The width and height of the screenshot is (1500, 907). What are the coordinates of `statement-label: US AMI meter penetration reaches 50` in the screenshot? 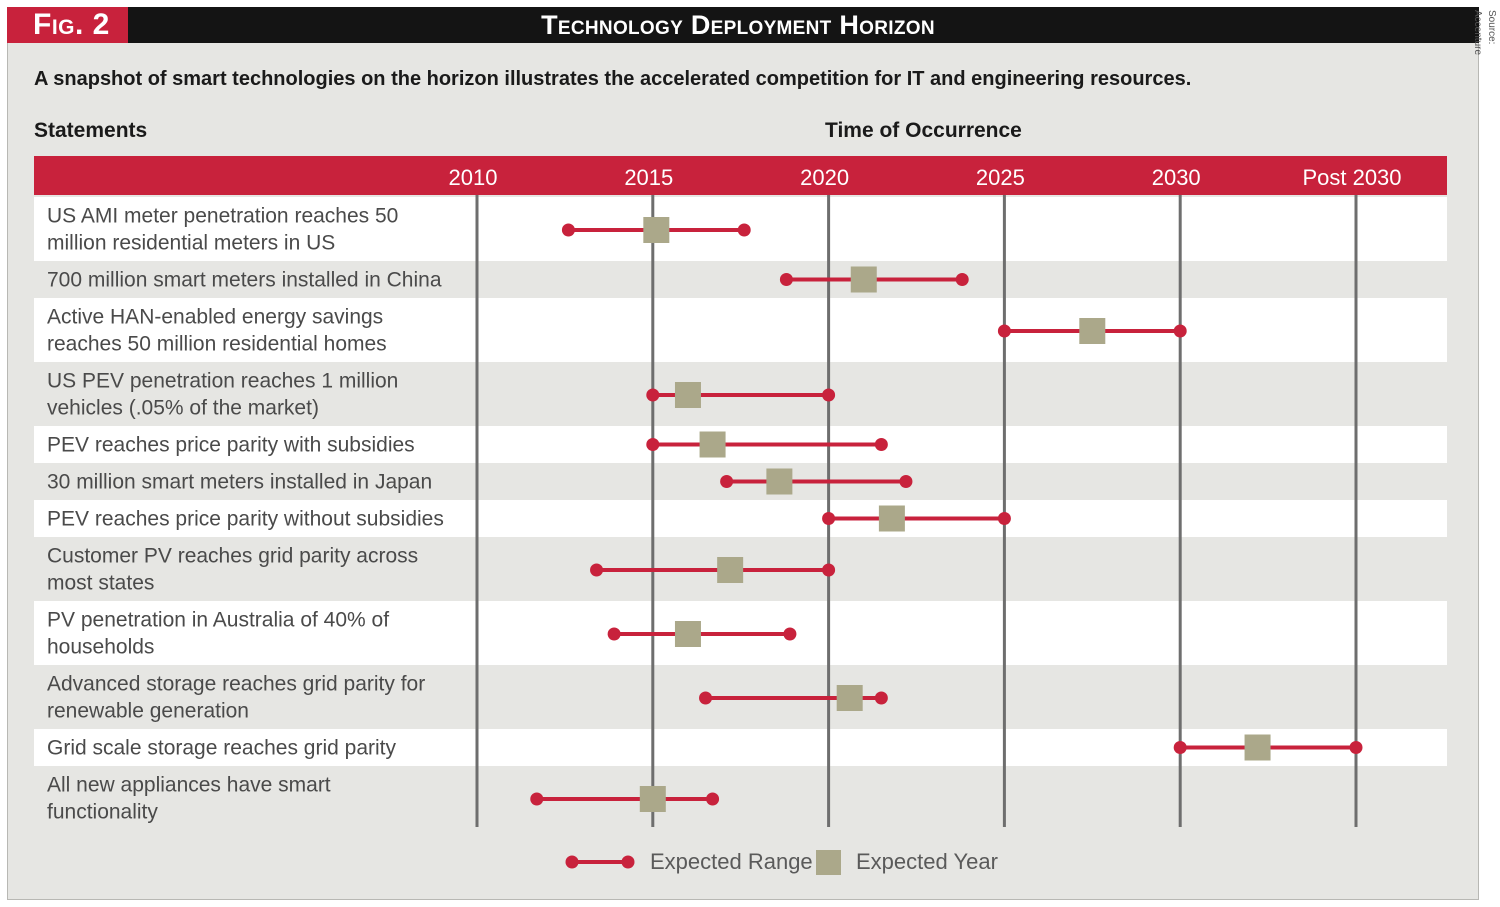 It's located at (222, 216).